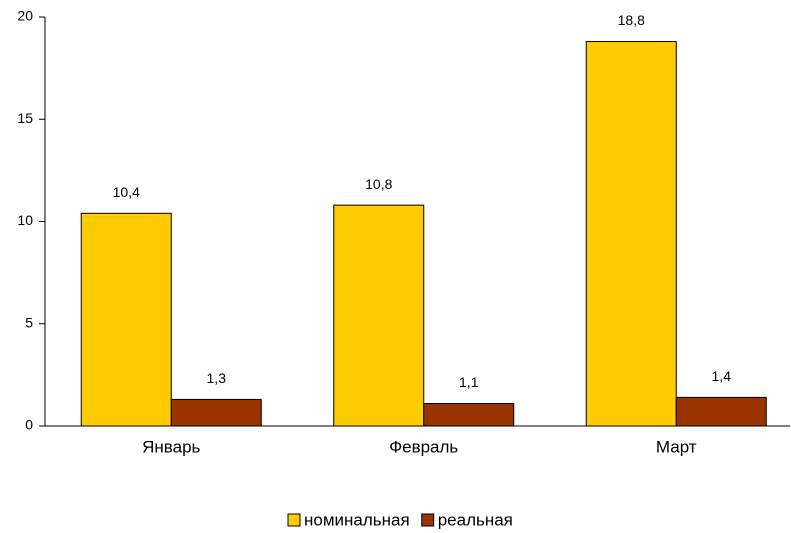 The image size is (791, 533). What do you see at coordinates (676, 446) in the screenshot?
I see `x-tick-label: Март` at bounding box center [676, 446].